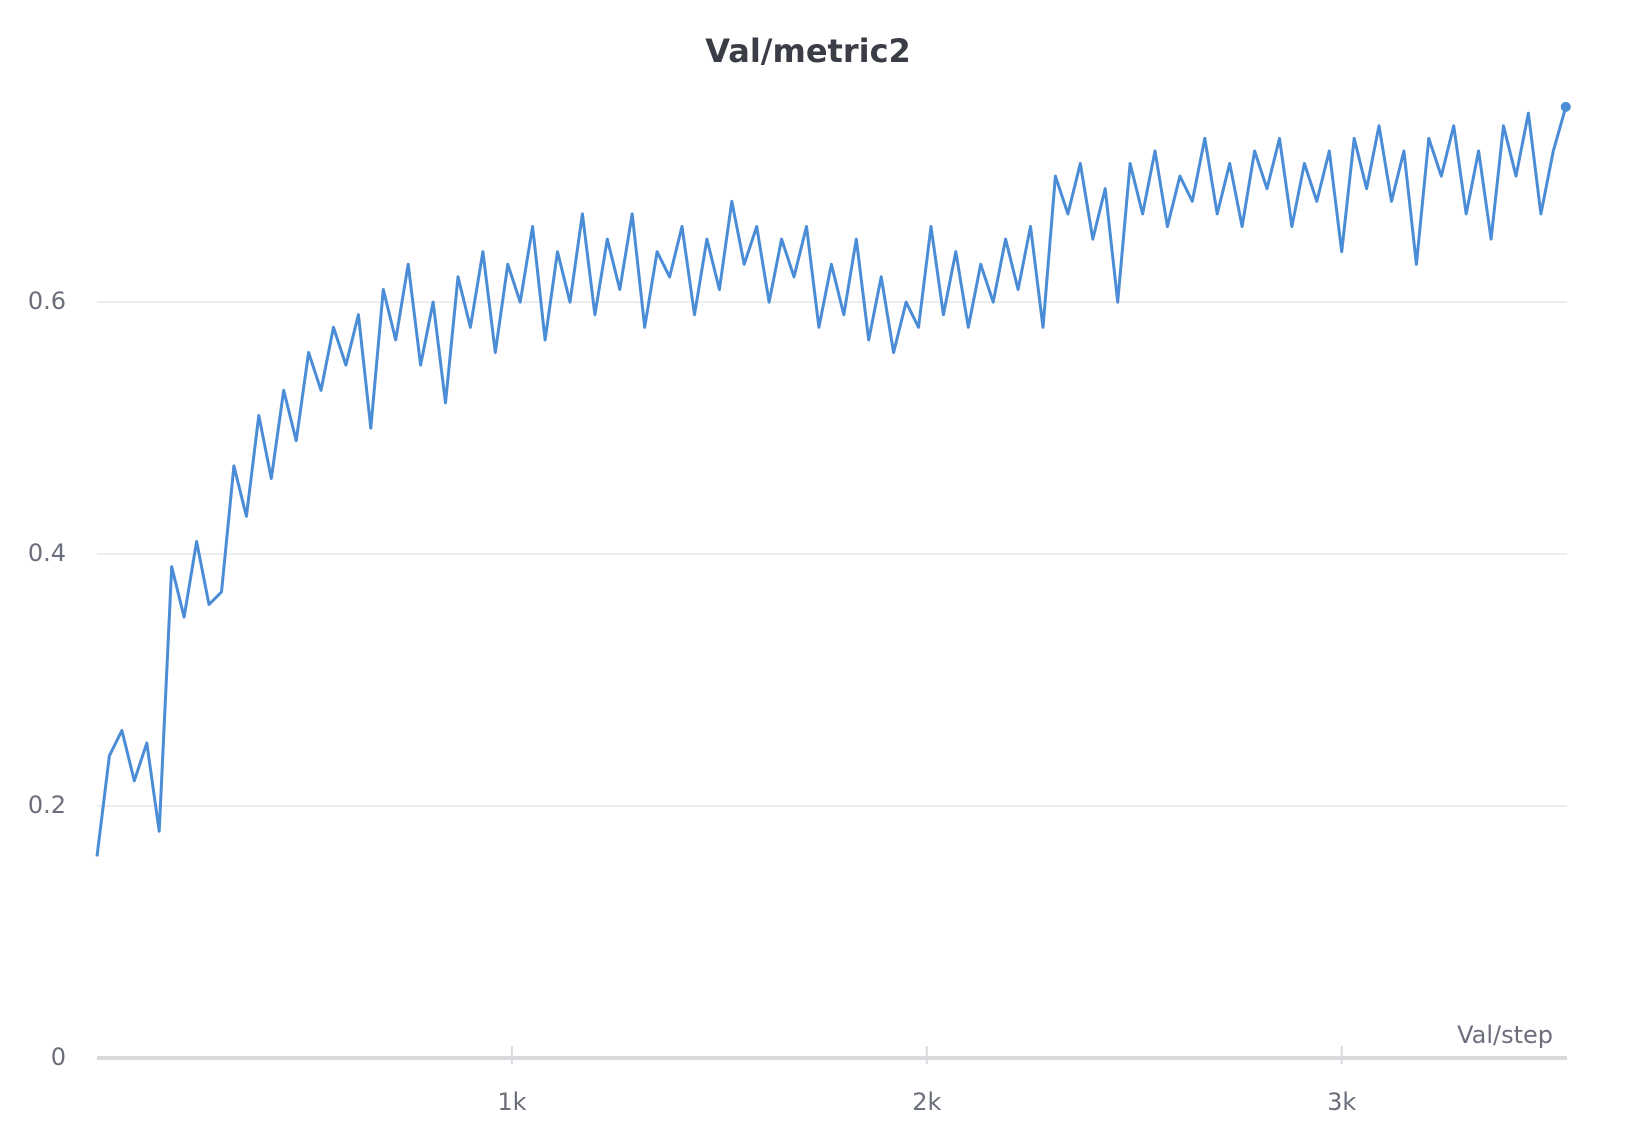  I want to click on x-tick-label: 2k, so click(926, 1102).